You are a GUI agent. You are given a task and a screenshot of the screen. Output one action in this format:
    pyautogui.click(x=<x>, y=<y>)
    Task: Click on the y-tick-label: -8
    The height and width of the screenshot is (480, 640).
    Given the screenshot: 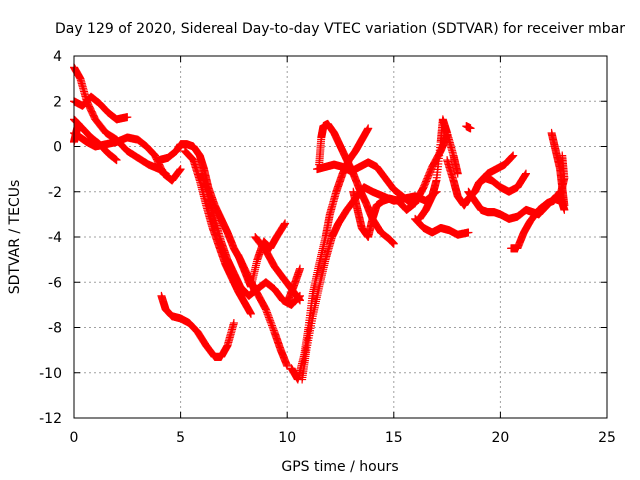 What is the action you would take?
    pyautogui.click(x=55, y=329)
    